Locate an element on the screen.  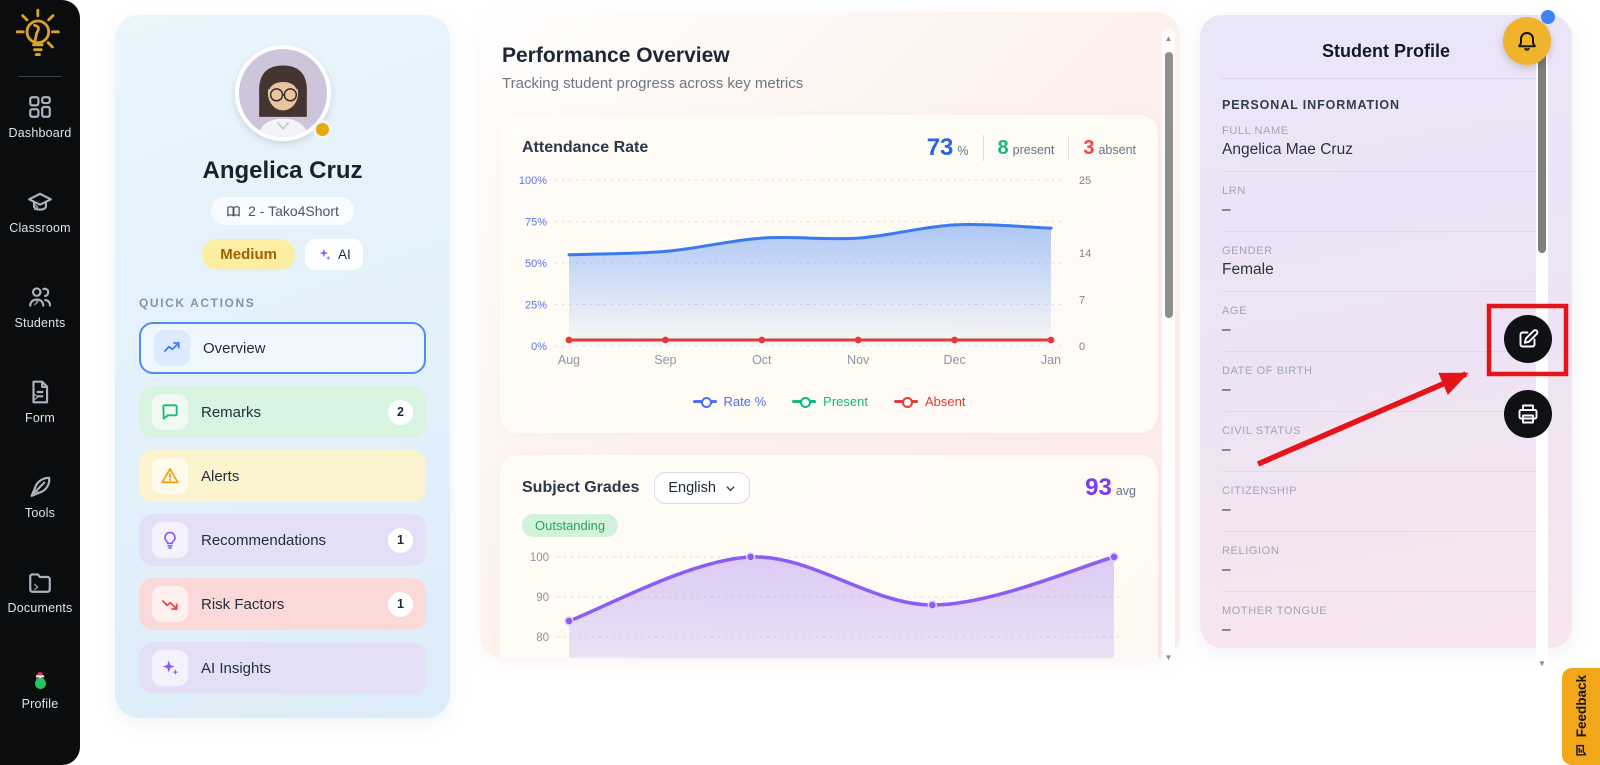
scroll-up-arrow: ▲ is located at coordinates (1168, 38).